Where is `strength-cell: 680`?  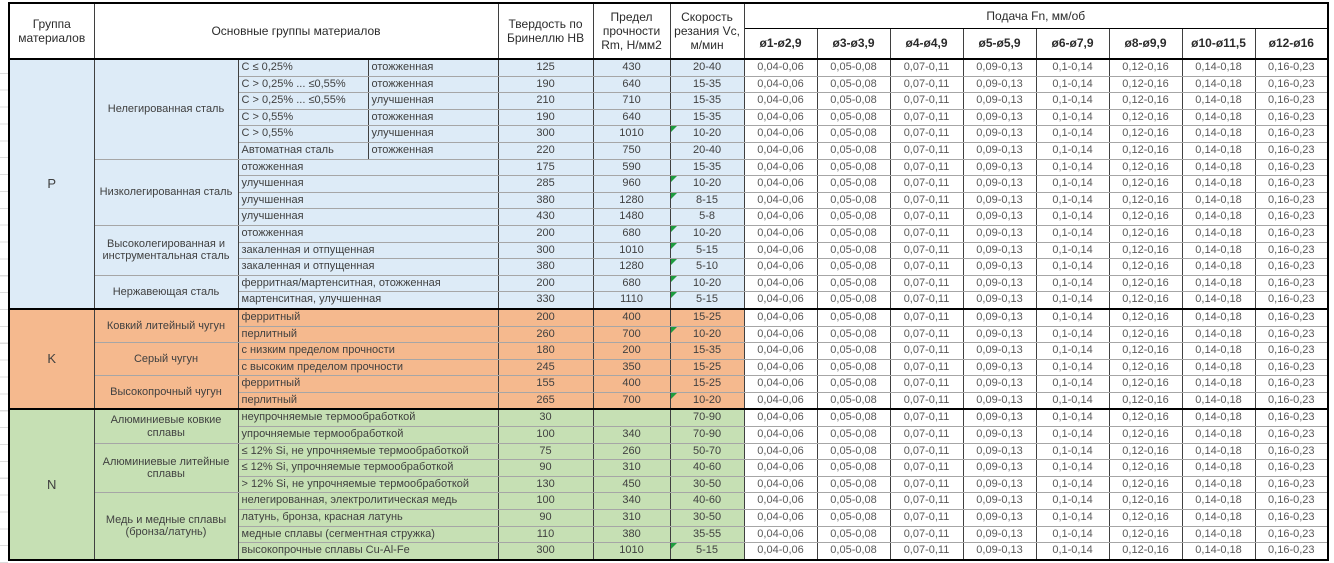
strength-cell: 680 is located at coordinates (631, 283).